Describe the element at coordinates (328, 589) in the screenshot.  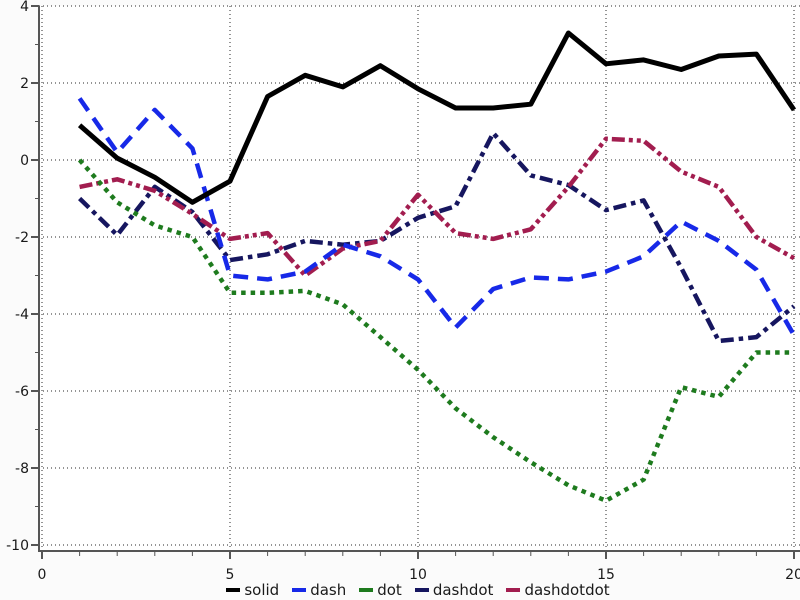
I see `legend-label: dash` at that location.